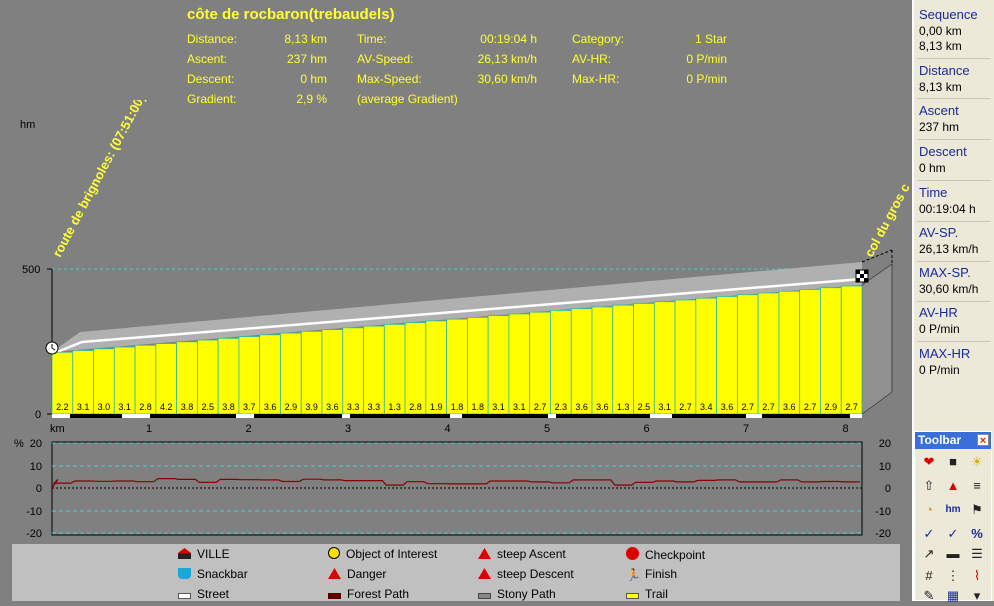 The height and width of the screenshot is (606, 994). What do you see at coordinates (334, 553) in the screenshot?
I see `smiley-icon` at bounding box center [334, 553].